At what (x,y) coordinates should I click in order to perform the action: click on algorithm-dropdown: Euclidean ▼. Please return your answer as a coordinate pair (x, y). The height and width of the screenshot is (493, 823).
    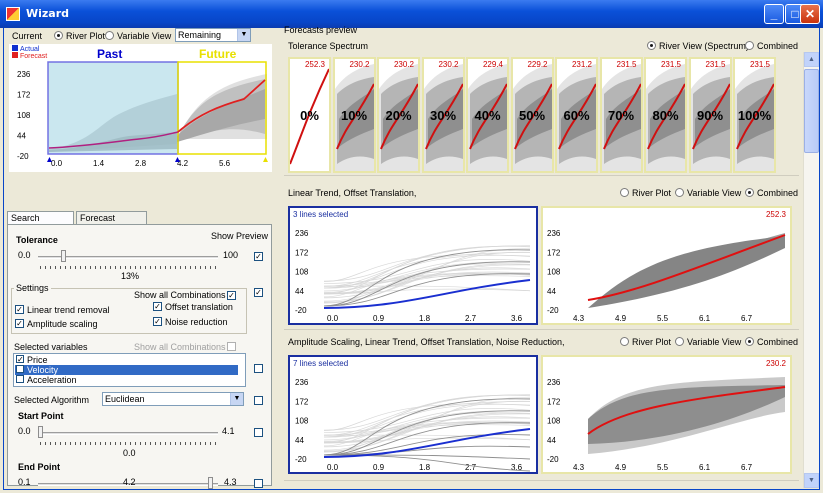
    Looking at the image, I should click on (173, 399).